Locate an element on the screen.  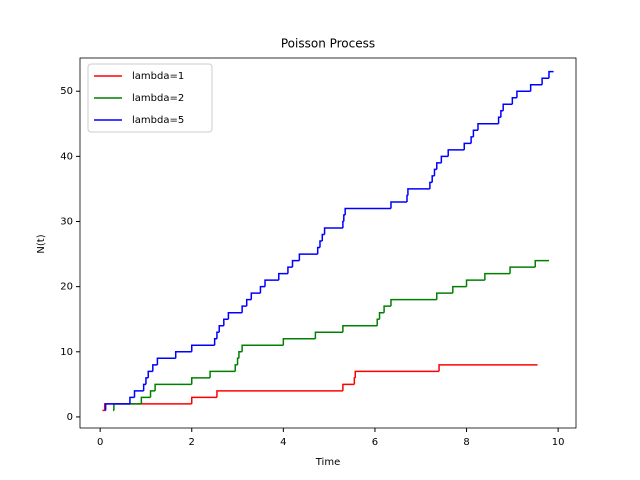
y-tick-label: 0 is located at coordinates (70, 417).